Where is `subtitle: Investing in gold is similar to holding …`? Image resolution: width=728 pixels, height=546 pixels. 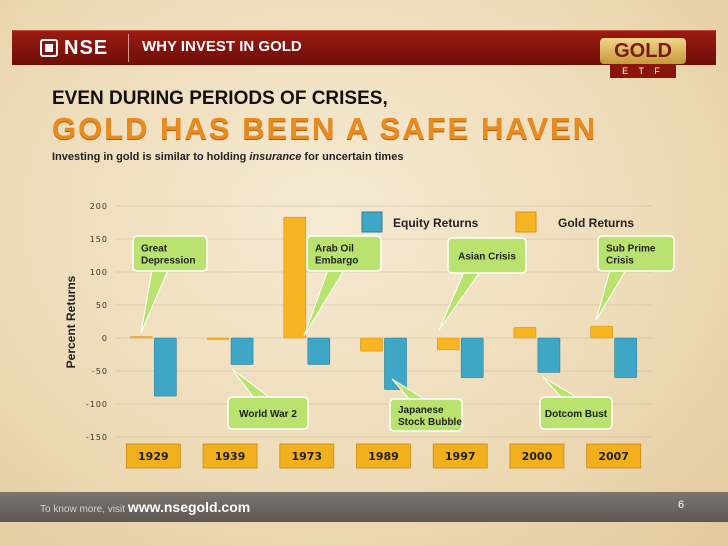
subtitle: Investing in gold is similar to holding … is located at coordinates (227, 157).